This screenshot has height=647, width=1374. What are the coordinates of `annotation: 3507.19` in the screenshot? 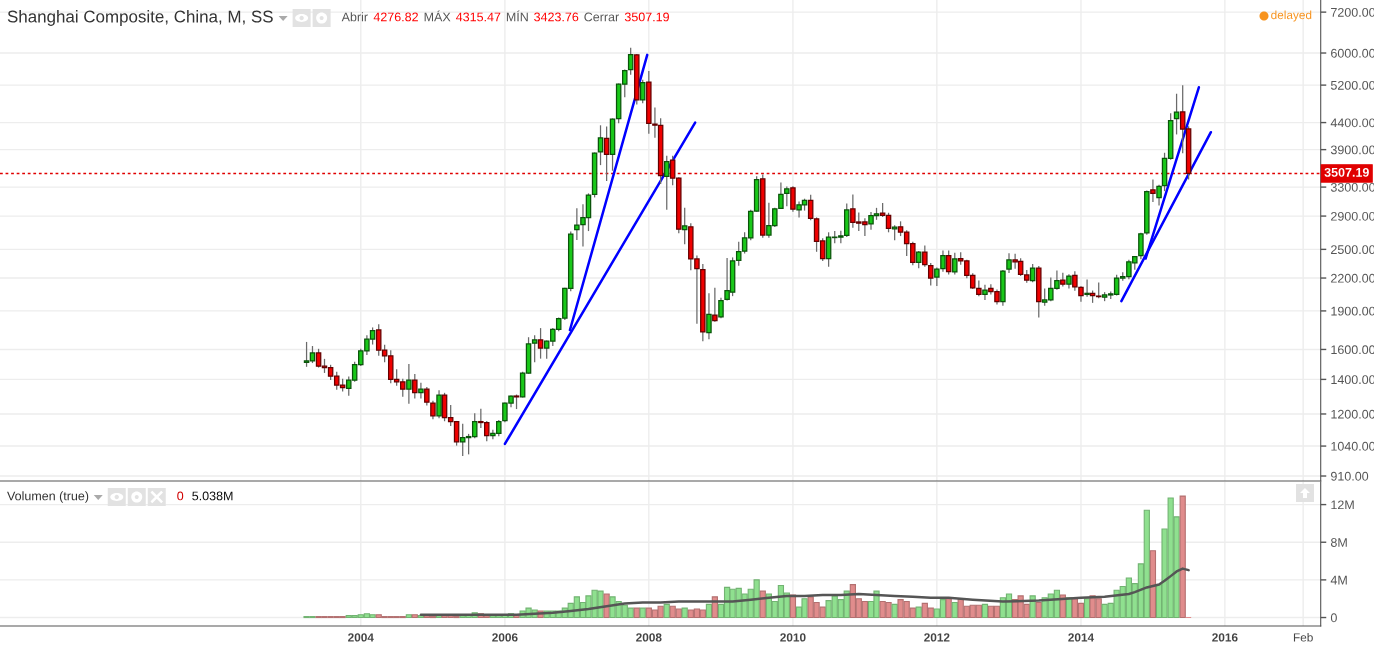 It's located at (646, 17).